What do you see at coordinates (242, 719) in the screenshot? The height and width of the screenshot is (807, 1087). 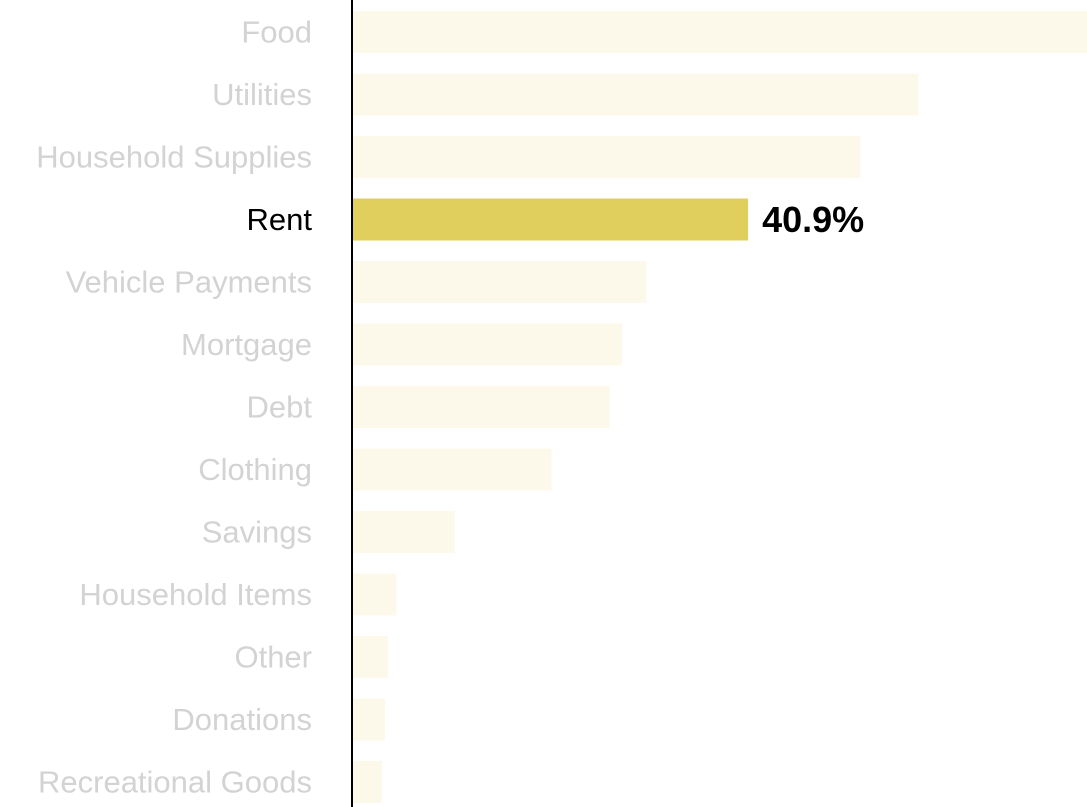 I see `category-label-donations: Donations` at bounding box center [242, 719].